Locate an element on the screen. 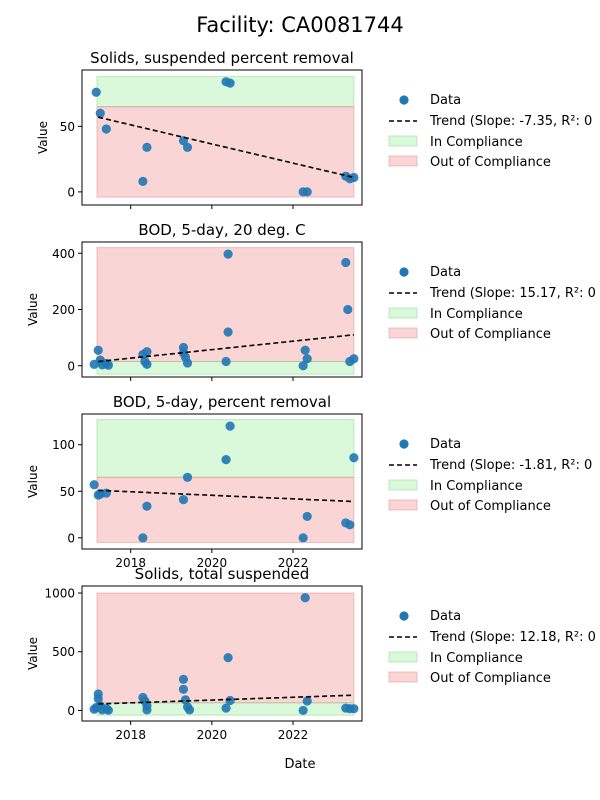 Image resolution: width=600 pixels, height=800 pixels. y-tick-label: 200 is located at coordinates (63, 310).